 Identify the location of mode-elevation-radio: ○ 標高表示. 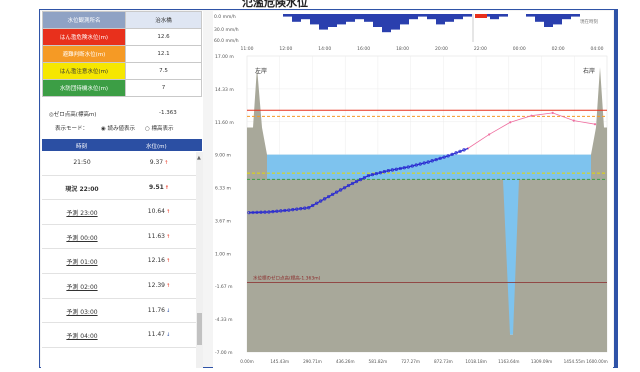
(159, 129).